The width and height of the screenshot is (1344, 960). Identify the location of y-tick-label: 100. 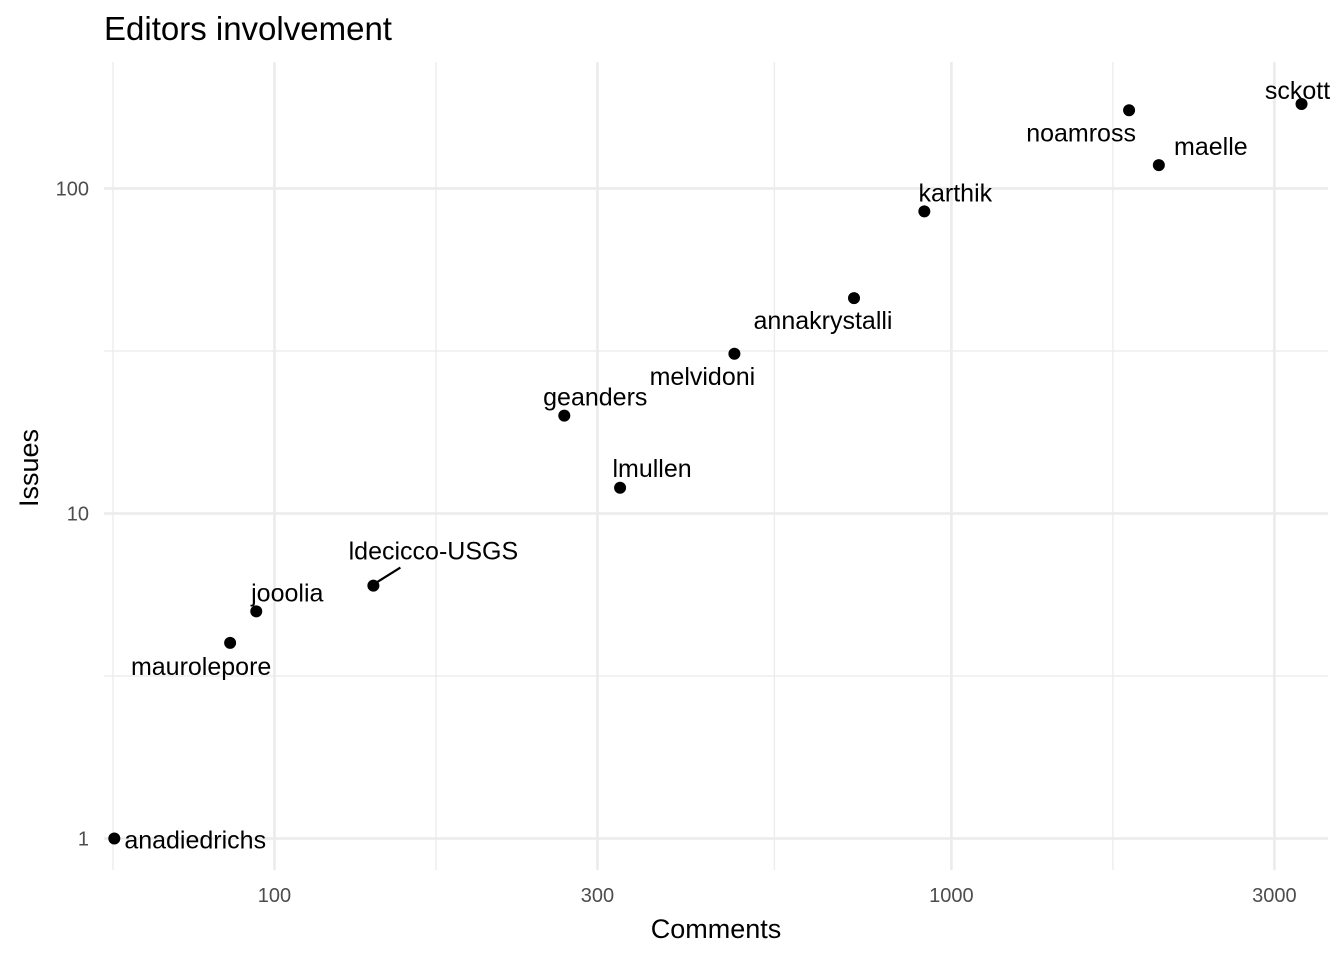
(72, 189).